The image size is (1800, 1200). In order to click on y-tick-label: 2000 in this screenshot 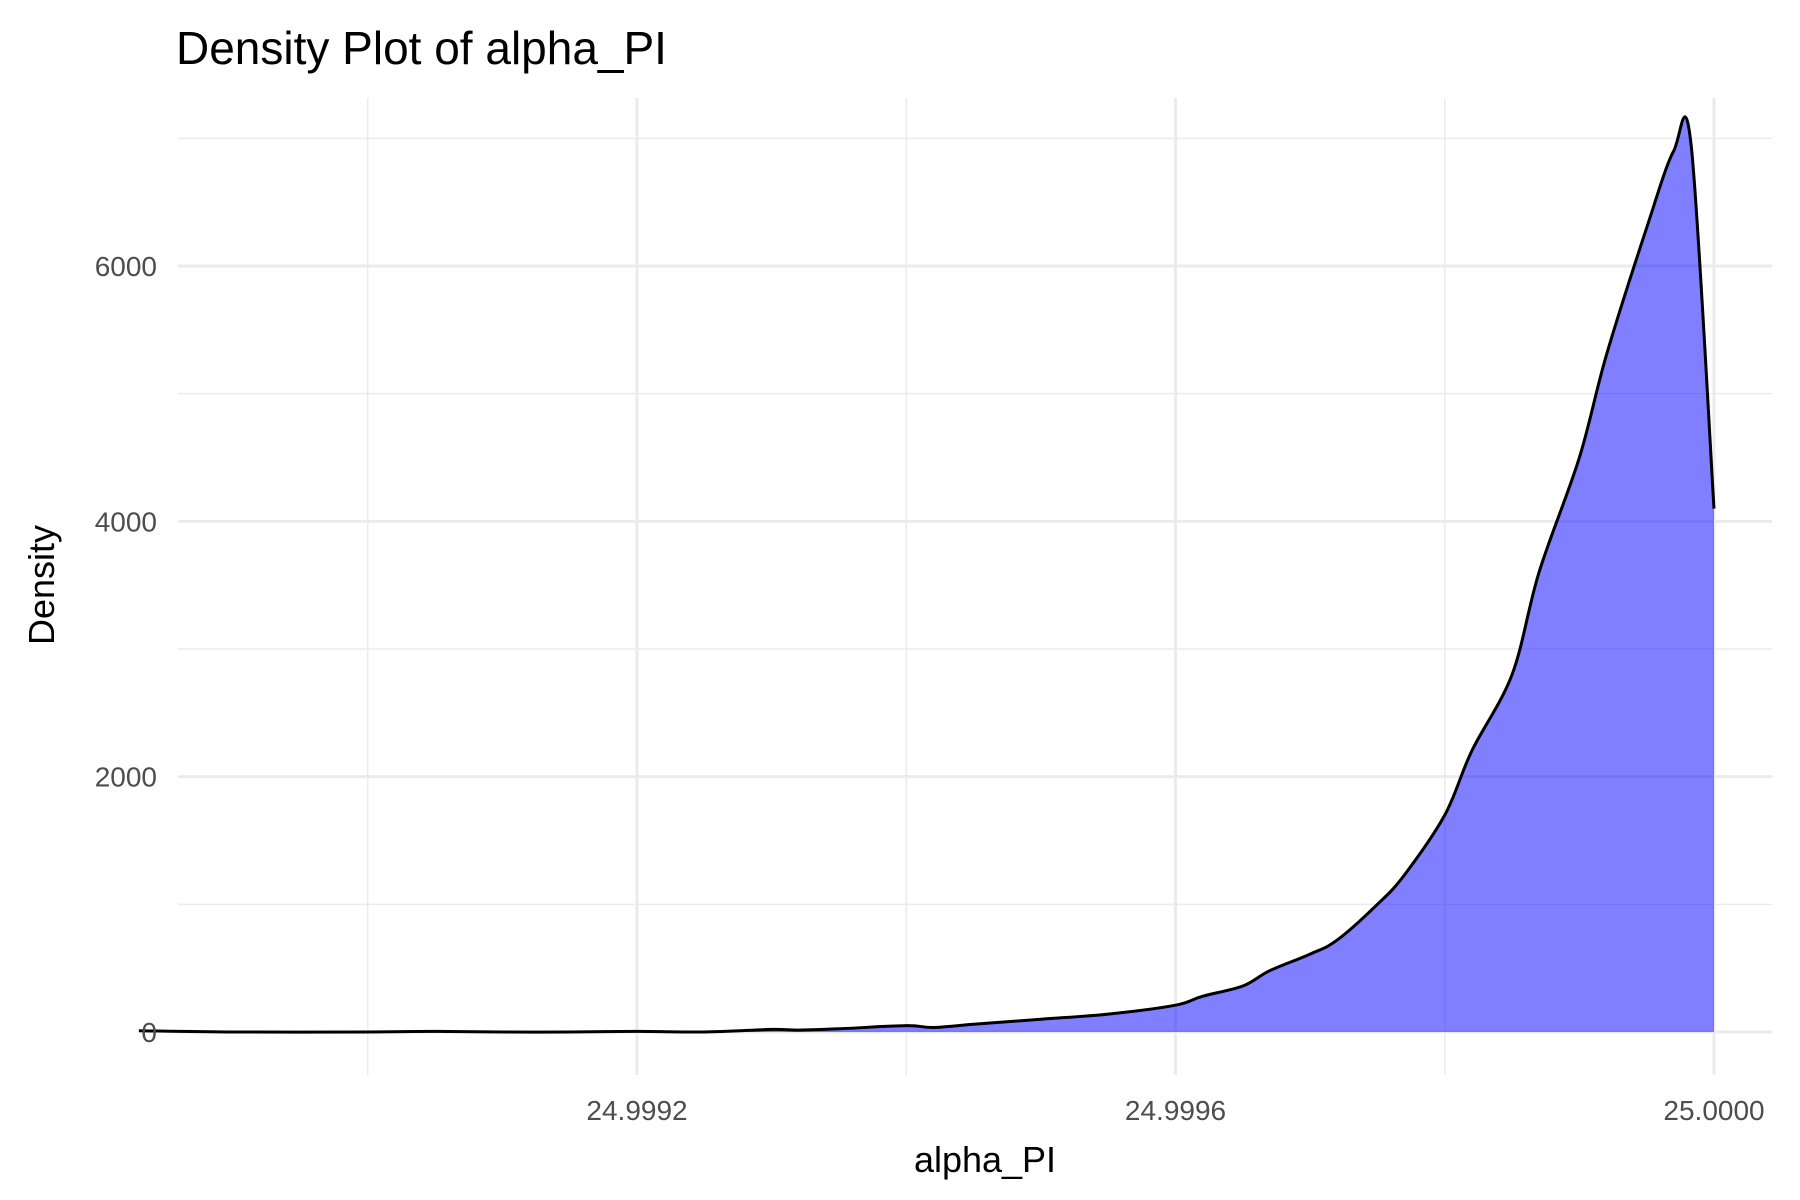, I will do `click(126, 777)`.